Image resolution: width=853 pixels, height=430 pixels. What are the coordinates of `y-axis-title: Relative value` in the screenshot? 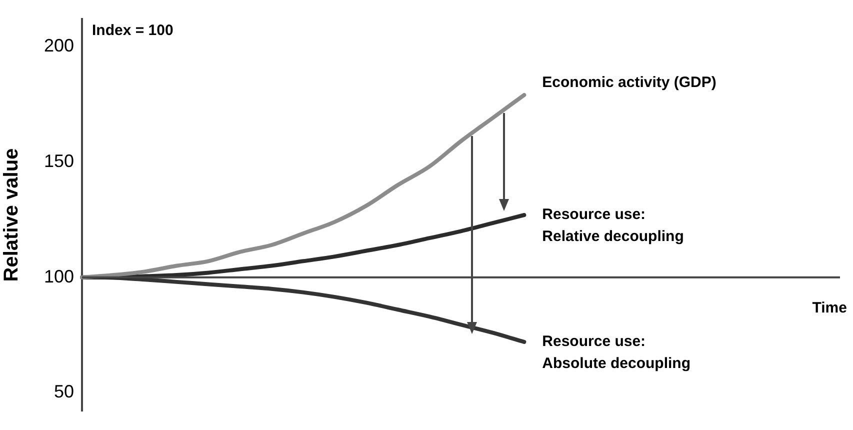 It's located at (11, 215).